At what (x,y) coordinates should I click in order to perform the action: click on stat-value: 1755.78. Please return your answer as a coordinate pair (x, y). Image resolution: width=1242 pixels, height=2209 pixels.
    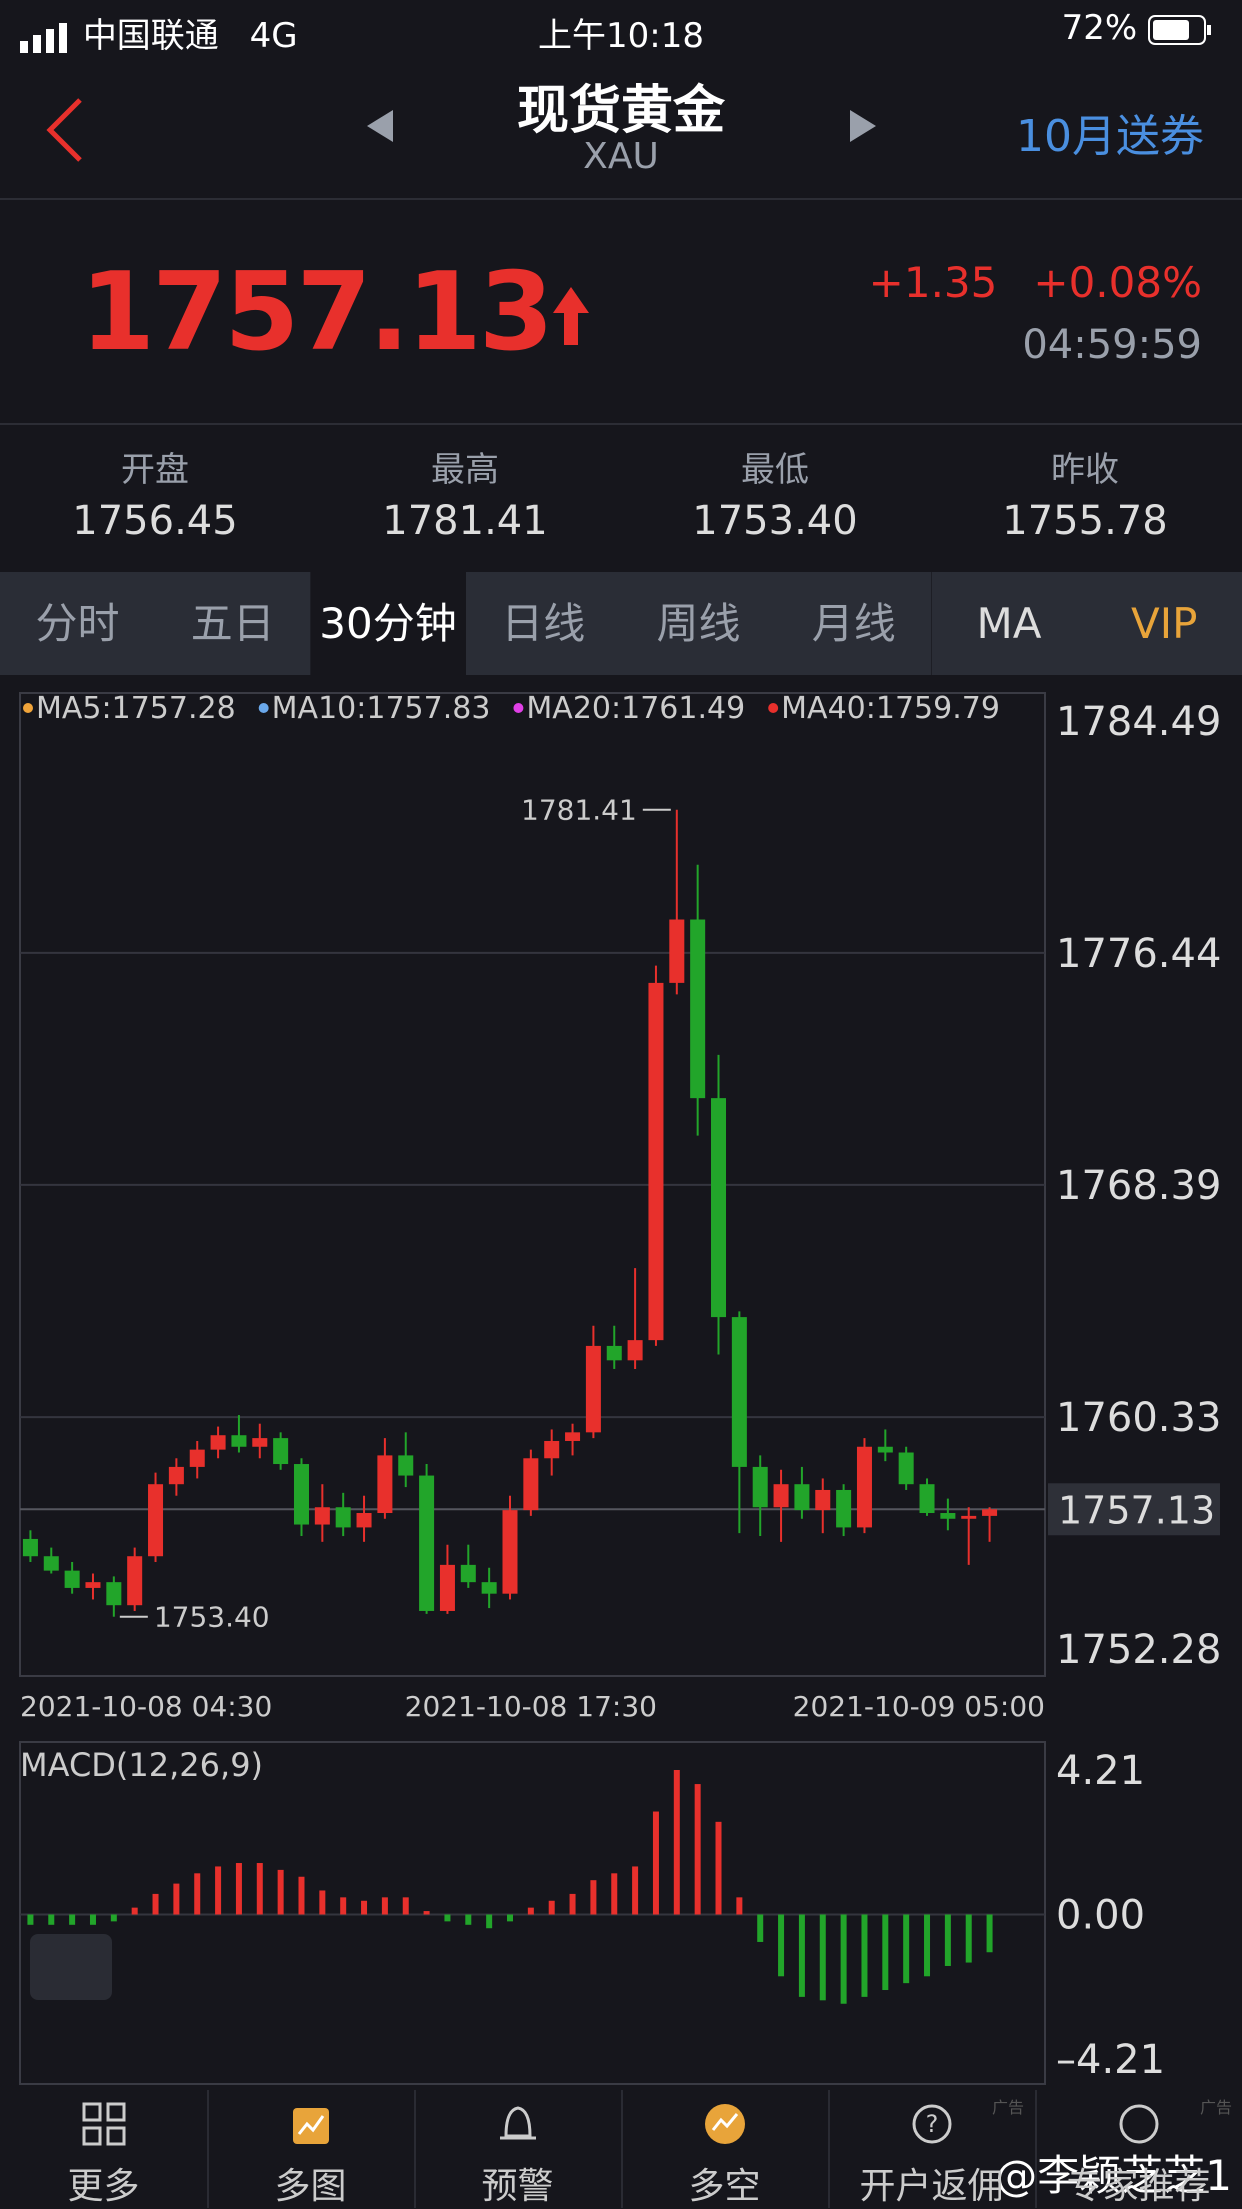
    Looking at the image, I should click on (1085, 521).